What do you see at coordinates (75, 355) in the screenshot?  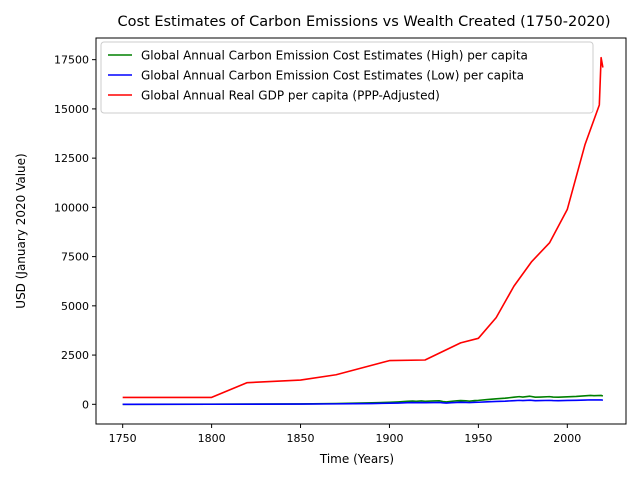 I see `y-tick-label: 2500` at bounding box center [75, 355].